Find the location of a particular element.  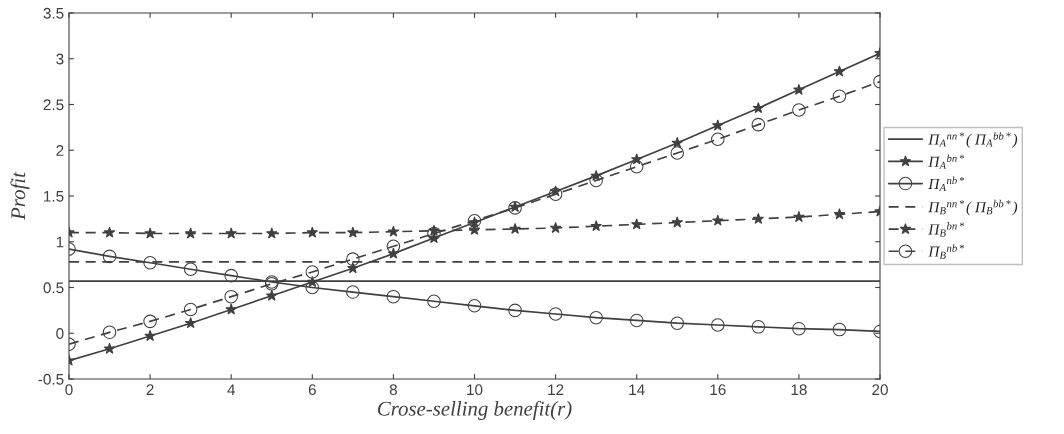

x-tick-label: 20 is located at coordinates (880, 390).